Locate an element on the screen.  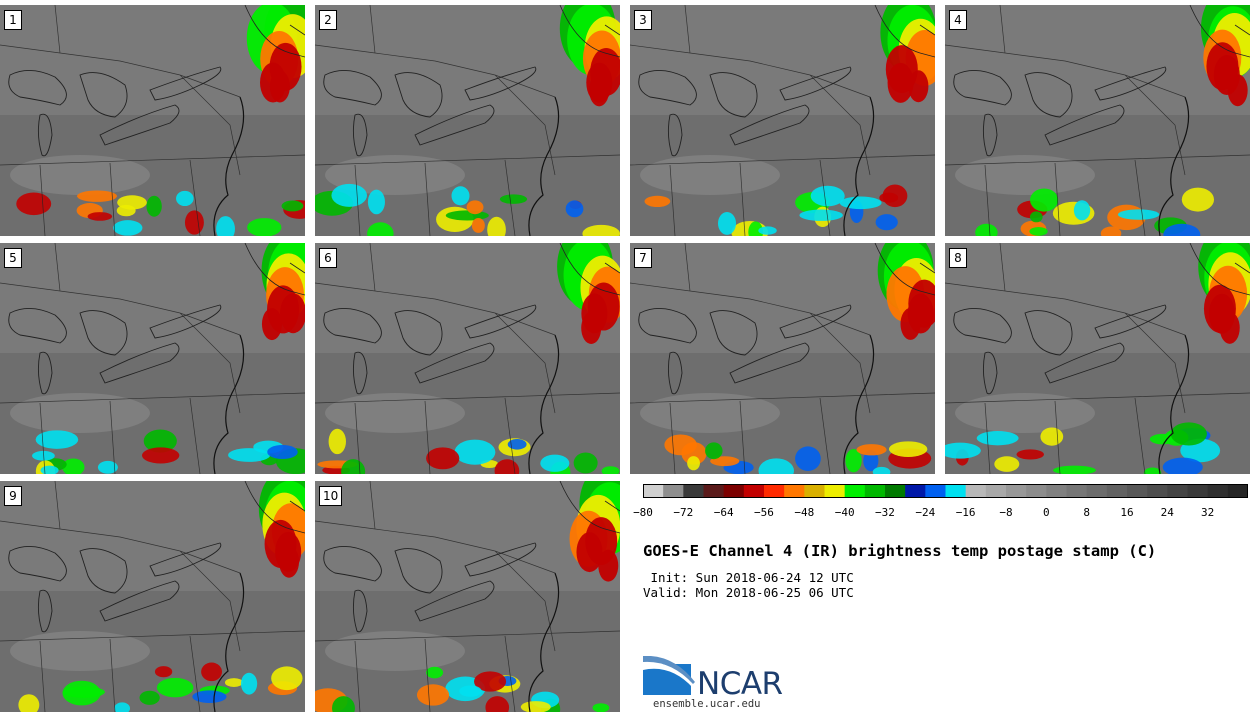
colorbar-tick-label: 32 is located at coordinates (1207, 512).